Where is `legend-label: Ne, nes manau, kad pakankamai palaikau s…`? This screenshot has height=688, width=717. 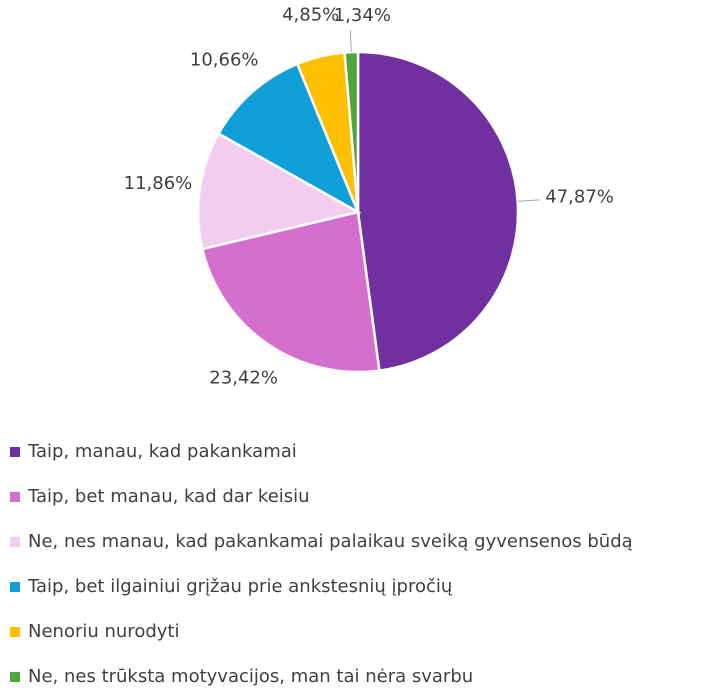 legend-label: Ne, nes manau, kad pakankamai palaikau s… is located at coordinates (330, 541).